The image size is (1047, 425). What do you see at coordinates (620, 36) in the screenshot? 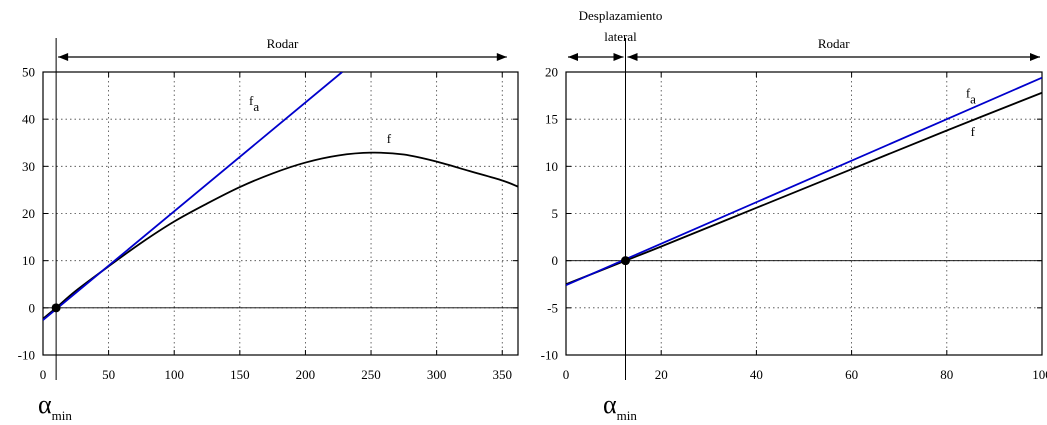
I see `span-label: lateral` at bounding box center [620, 36].